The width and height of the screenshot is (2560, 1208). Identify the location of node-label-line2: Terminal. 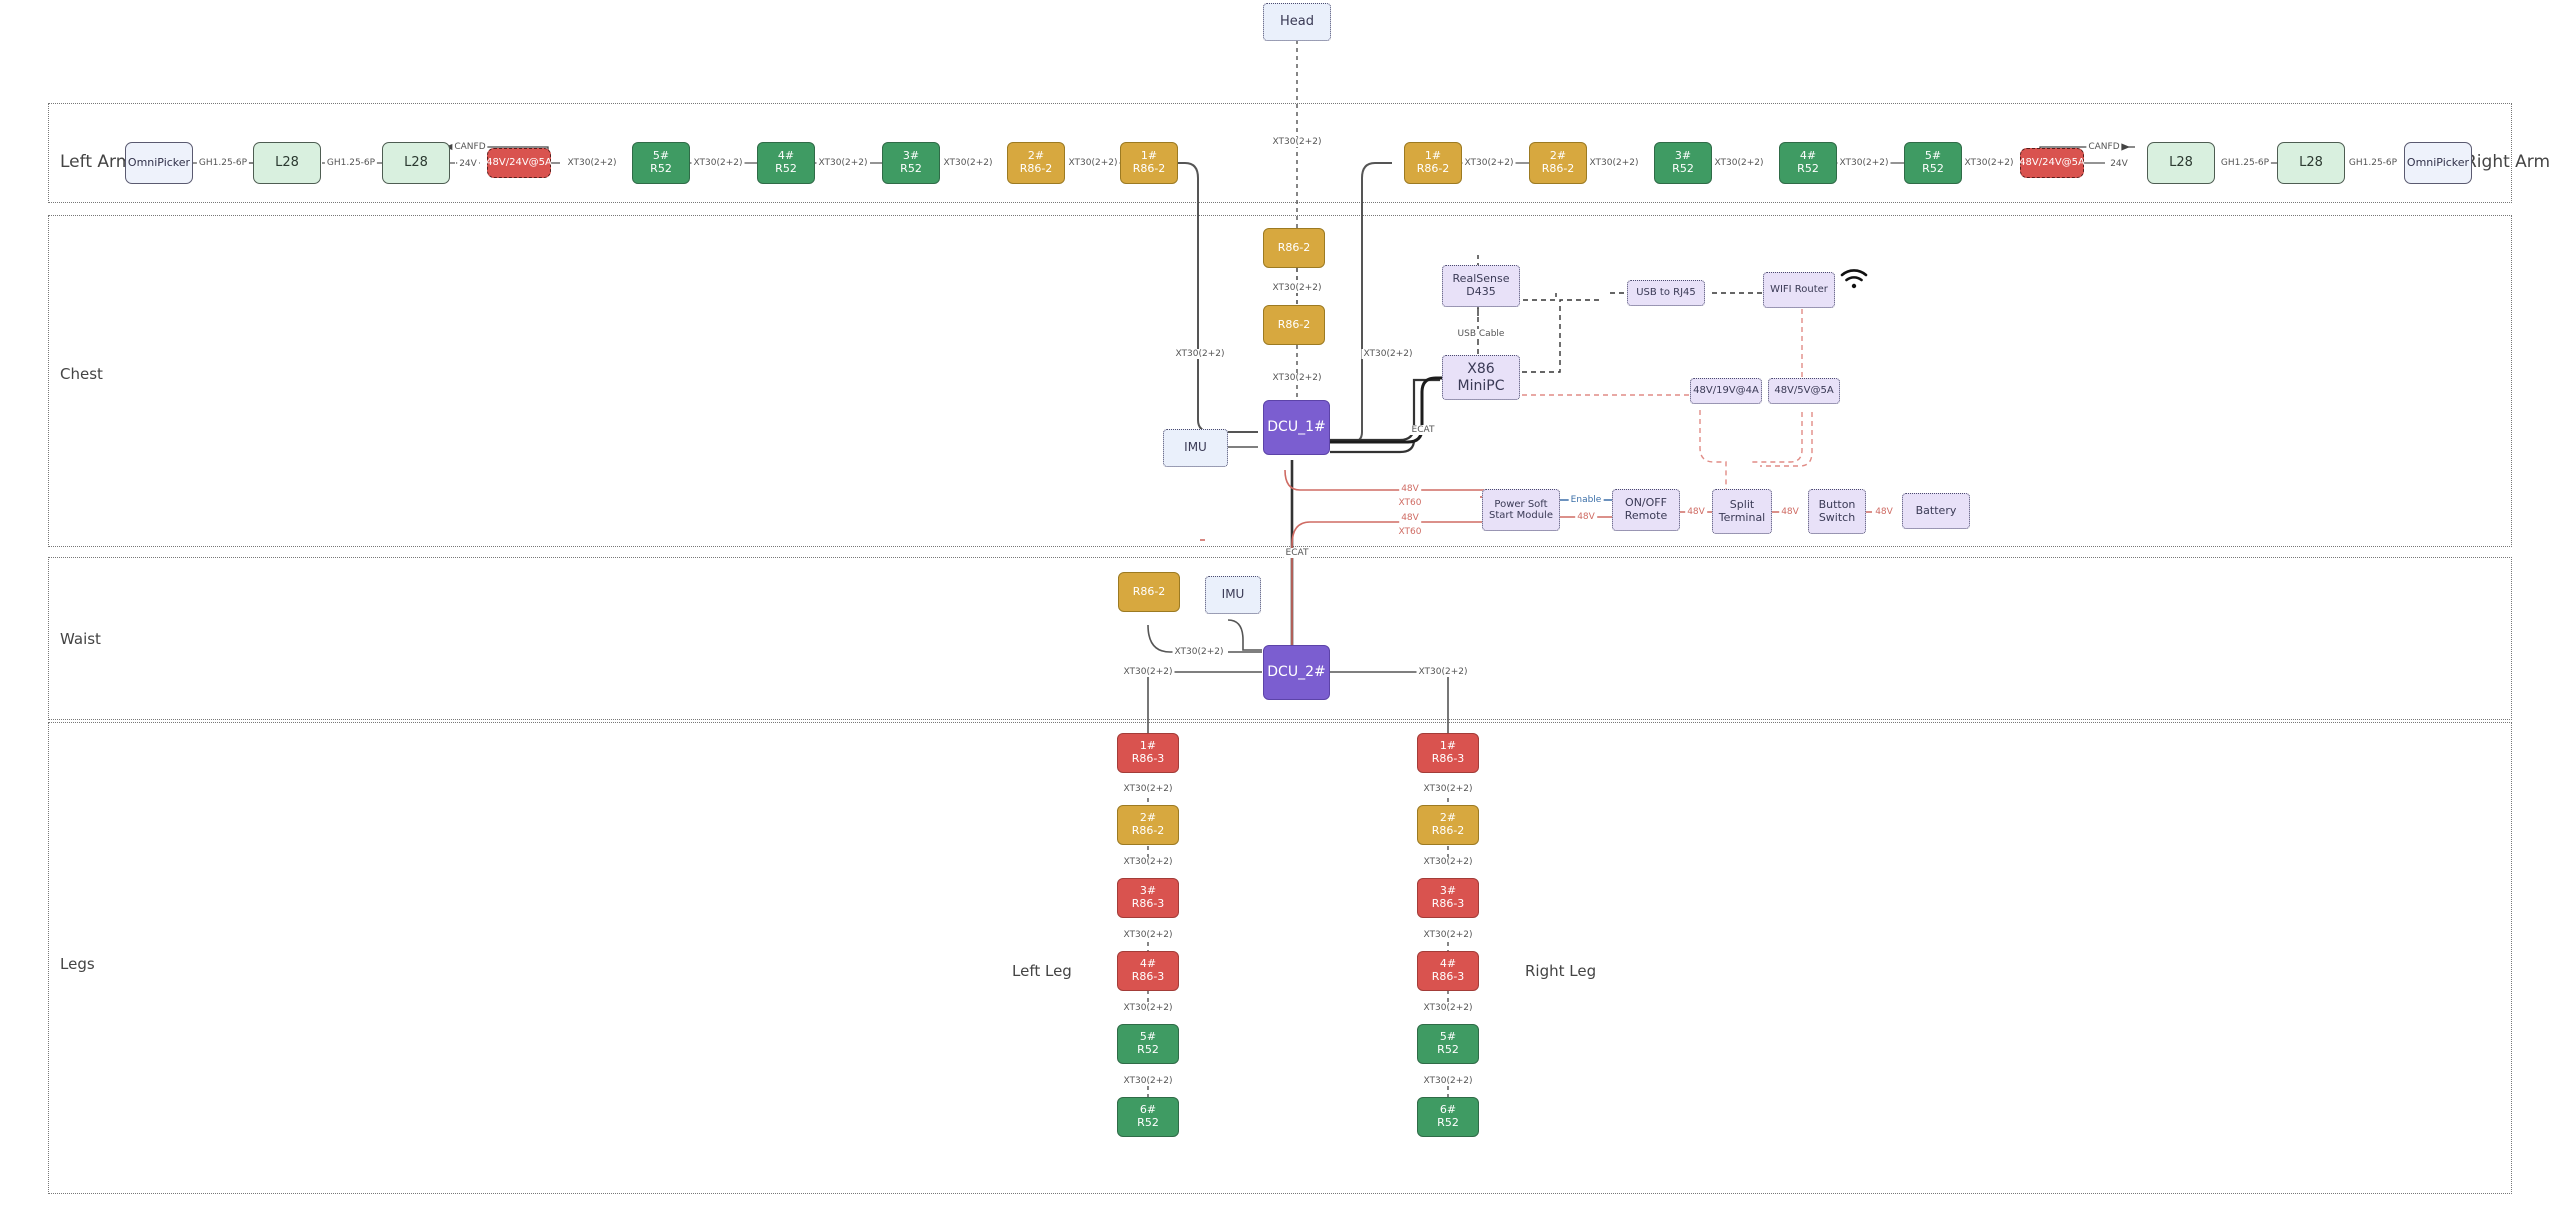
(1742, 517).